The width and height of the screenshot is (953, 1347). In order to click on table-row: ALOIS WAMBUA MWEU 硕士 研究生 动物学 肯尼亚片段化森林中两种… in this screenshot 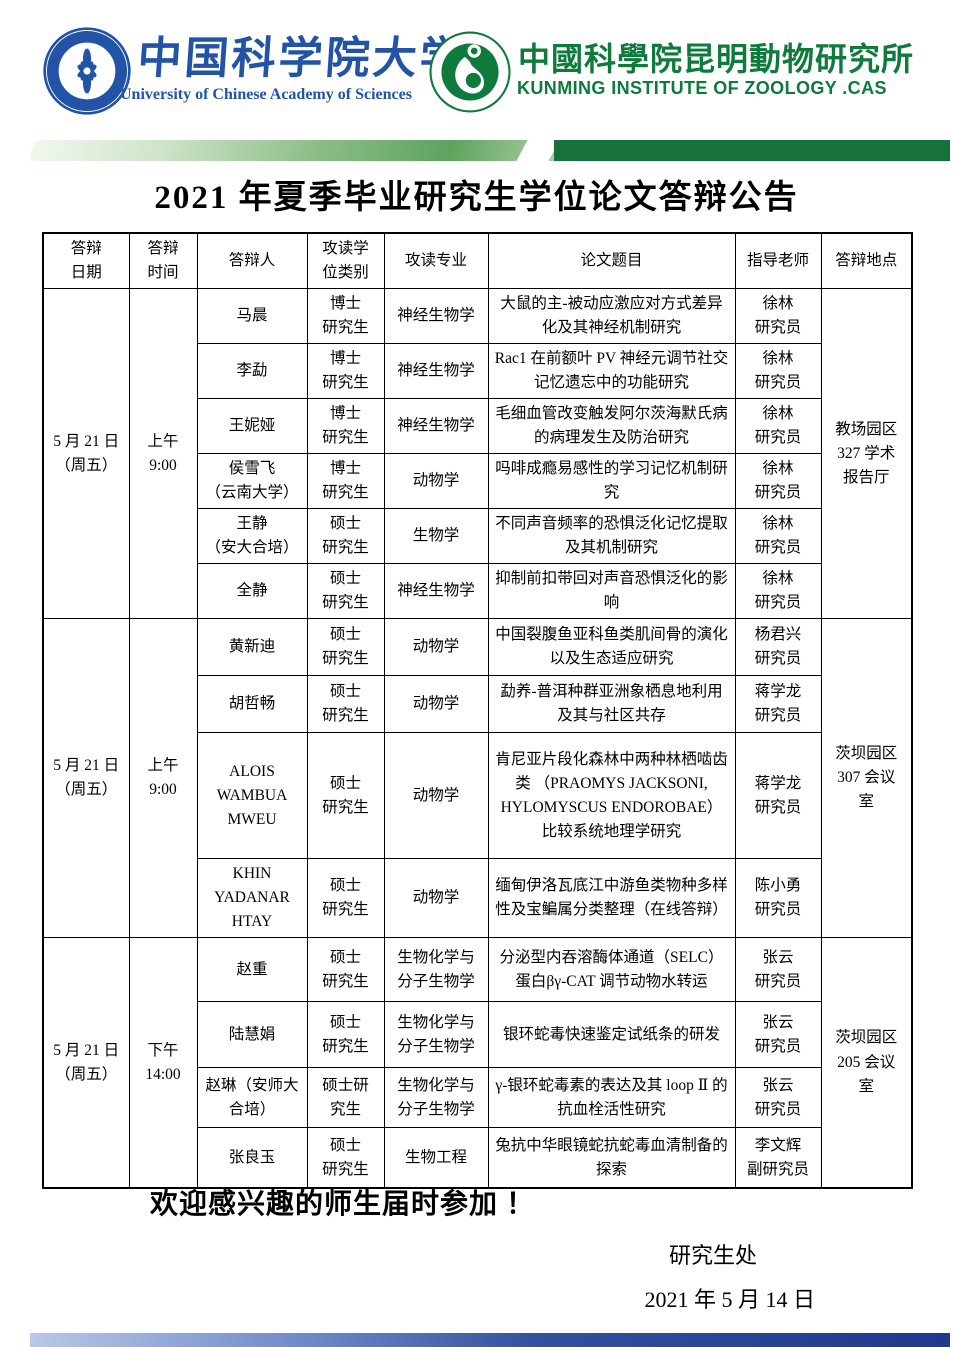, I will do `click(477, 796)`.